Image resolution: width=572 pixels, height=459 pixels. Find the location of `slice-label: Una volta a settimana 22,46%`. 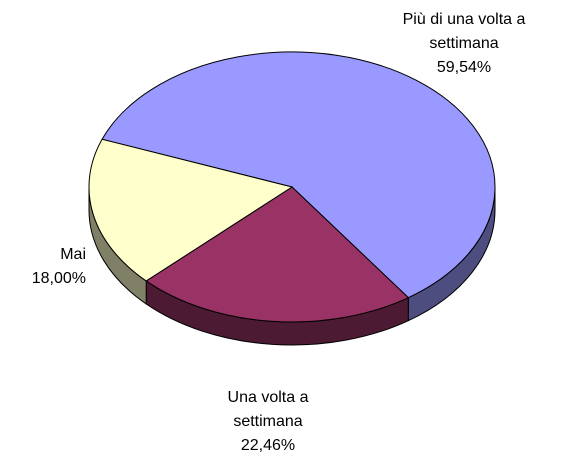

slice-label: Una volta a settimana 22,46% is located at coordinates (268, 422).